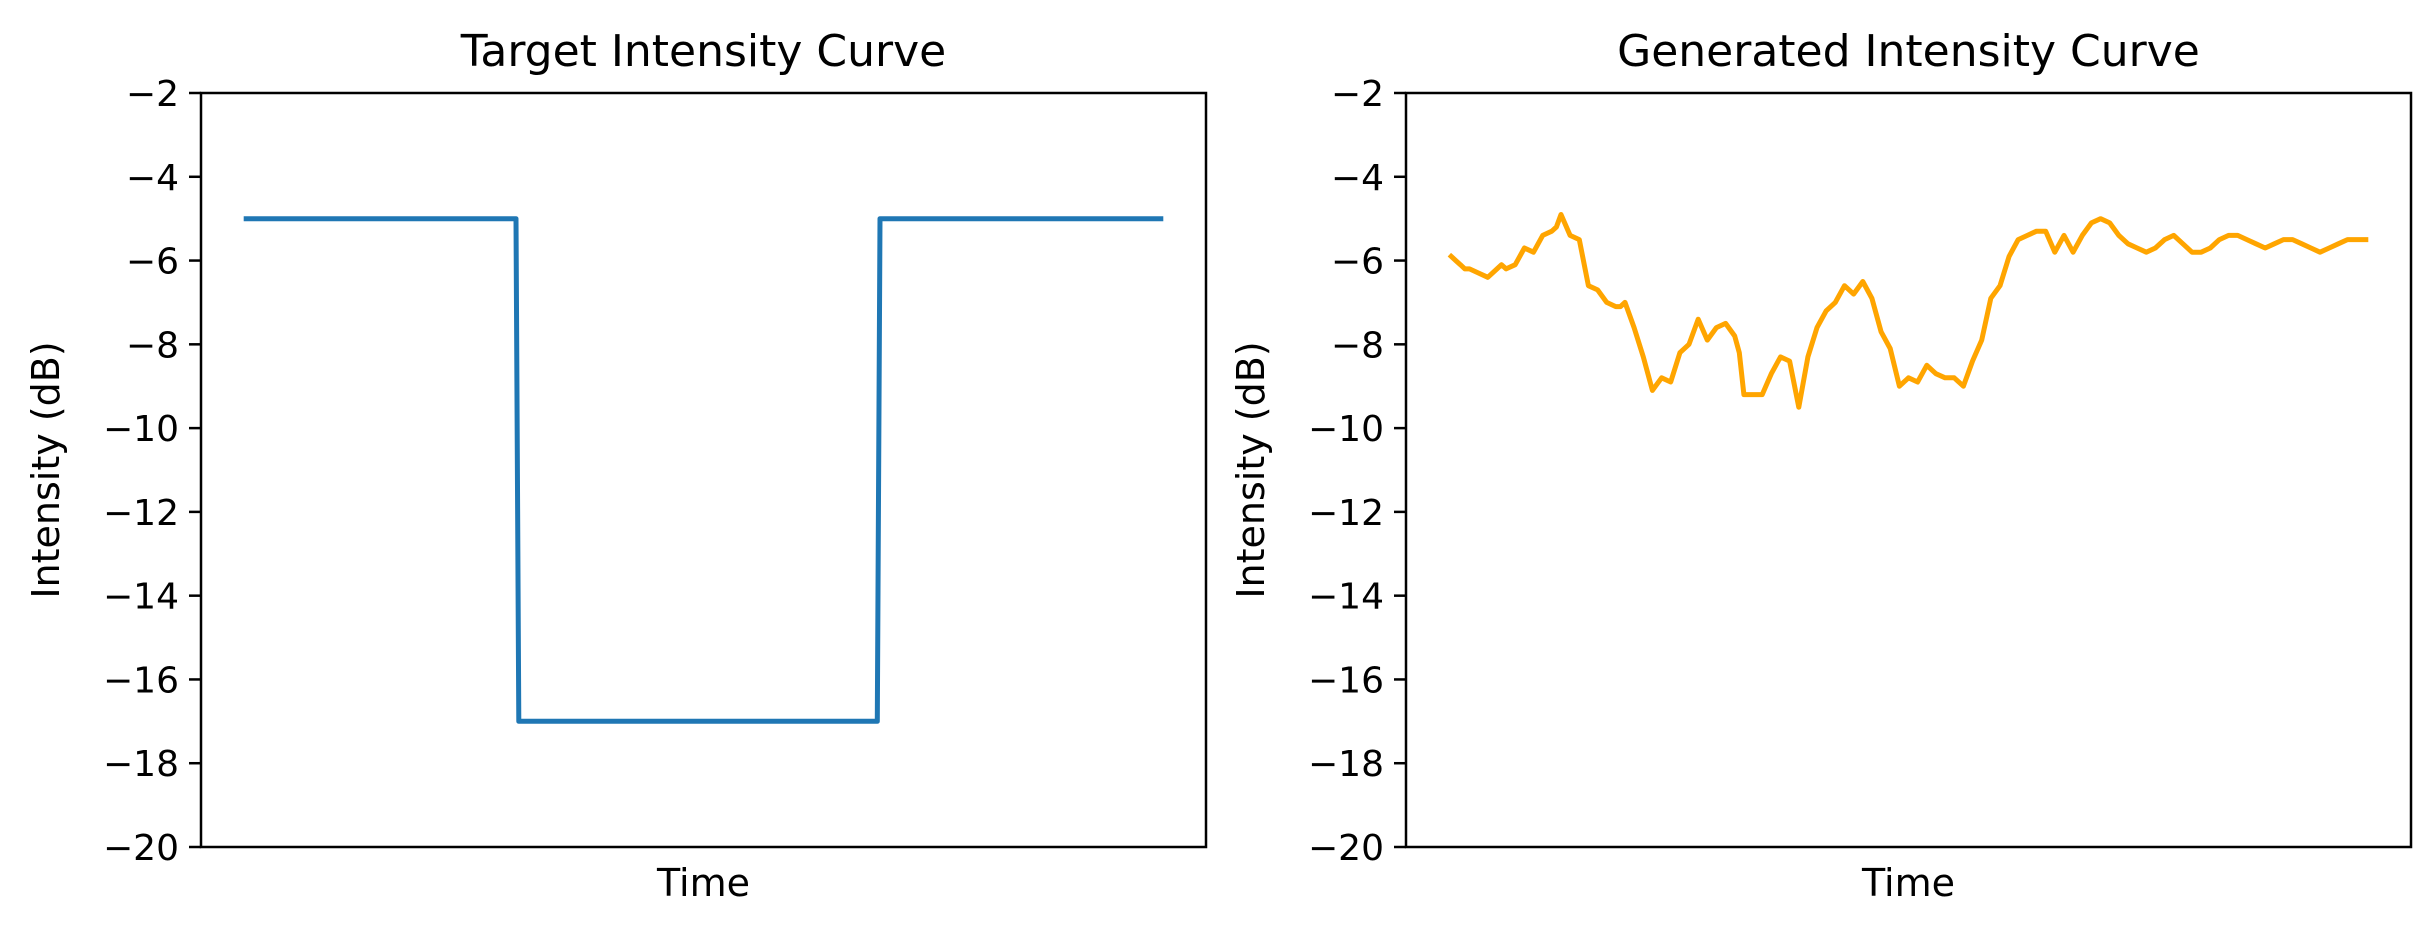 The width and height of the screenshot is (2434, 934). What do you see at coordinates (152, 345) in the screenshot?
I see `target-y-tick-label: −8` at bounding box center [152, 345].